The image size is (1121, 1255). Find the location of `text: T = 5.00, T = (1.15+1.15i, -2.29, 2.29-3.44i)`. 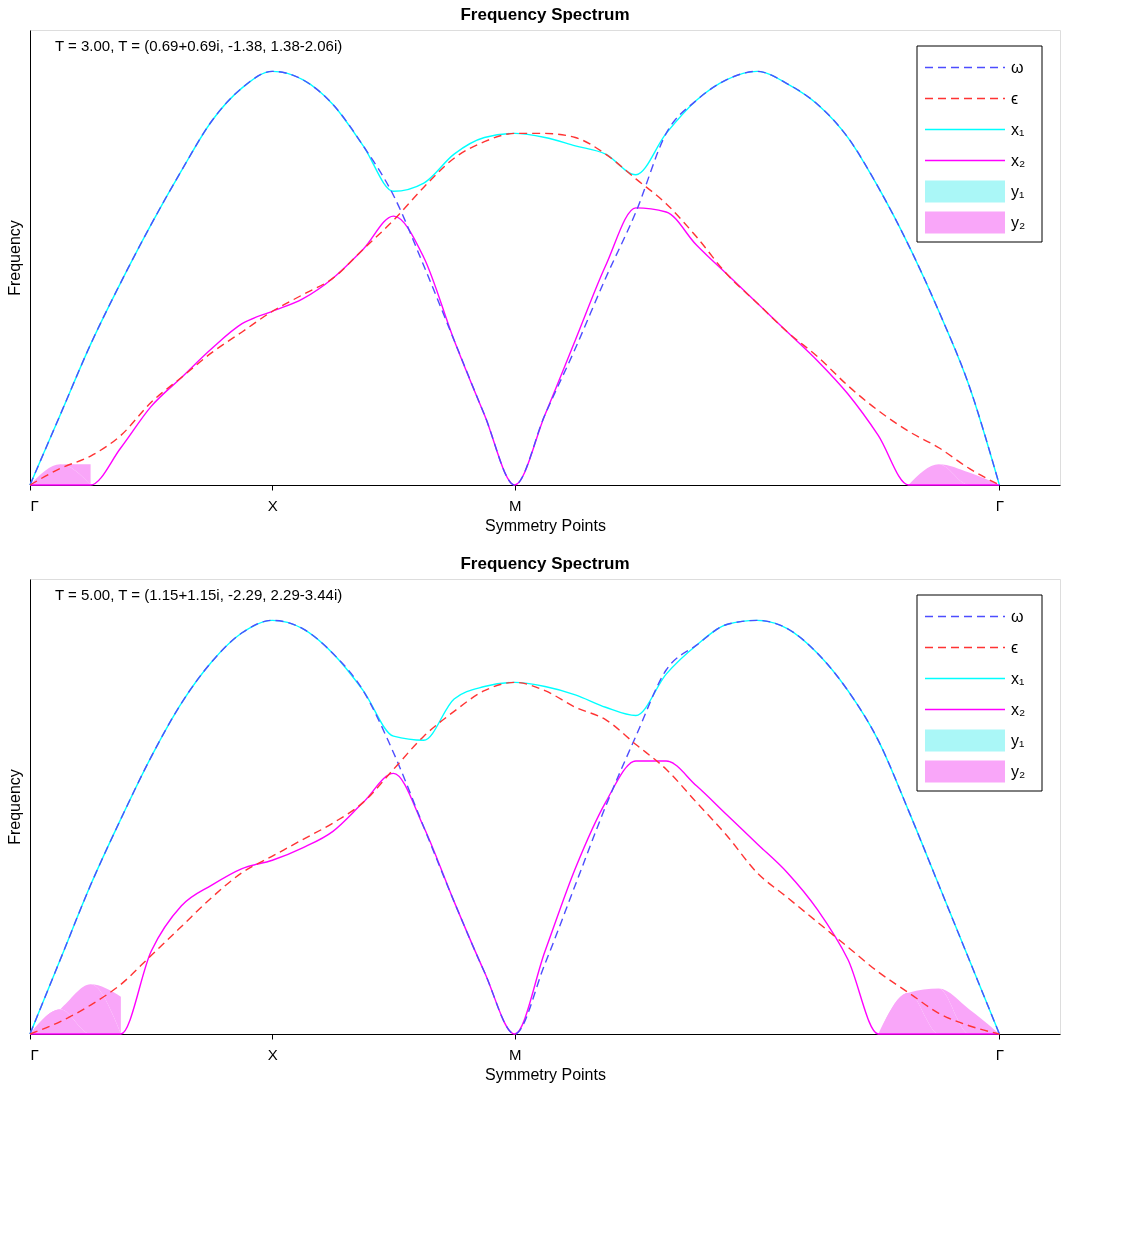

text: T = 5.00, T = (1.15+1.15i, -2.29, 2.29-3.44i) is located at coordinates (199, 594).